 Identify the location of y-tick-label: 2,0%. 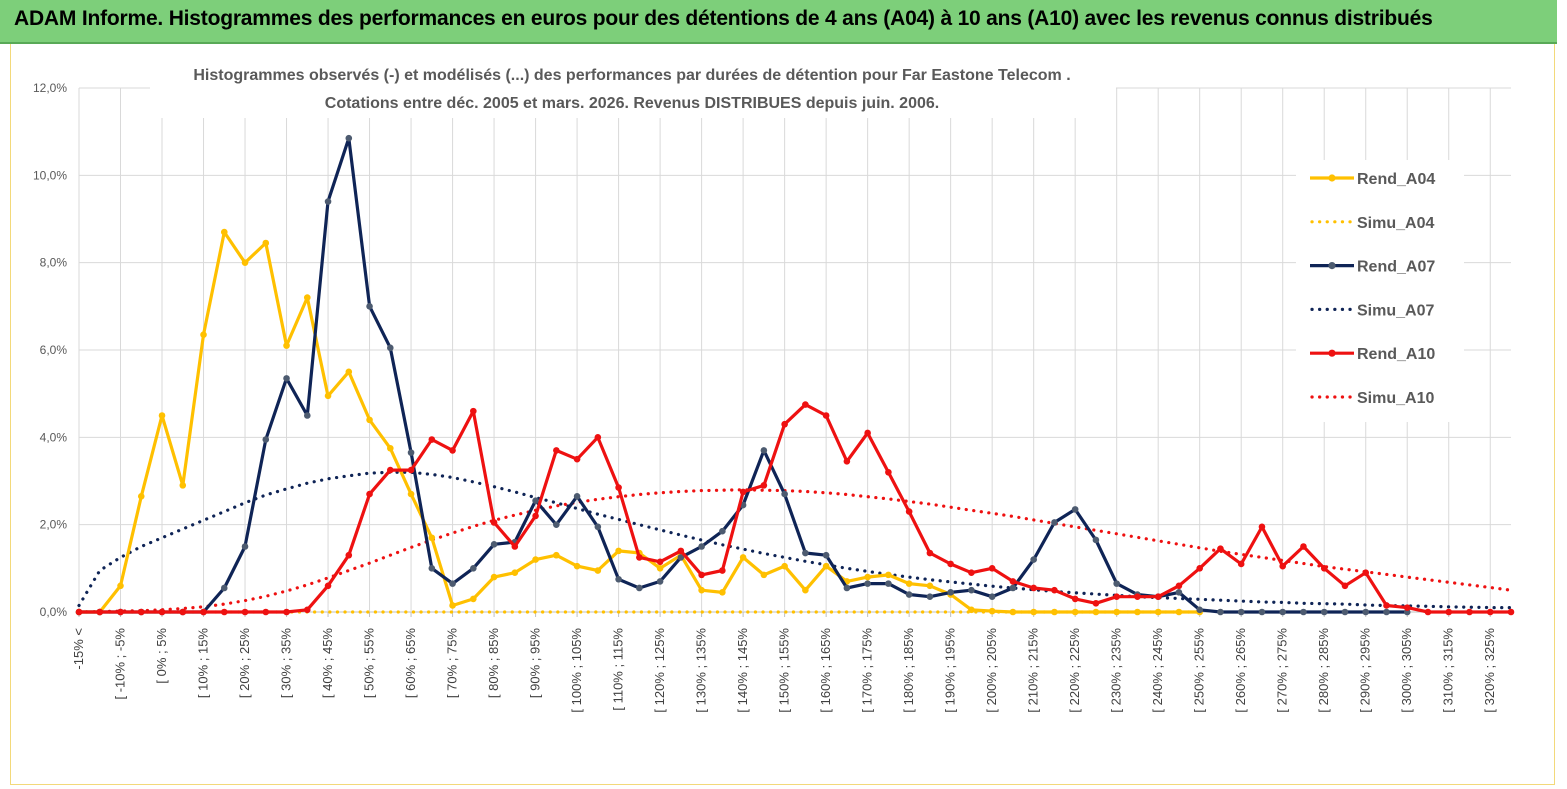
(54, 525).